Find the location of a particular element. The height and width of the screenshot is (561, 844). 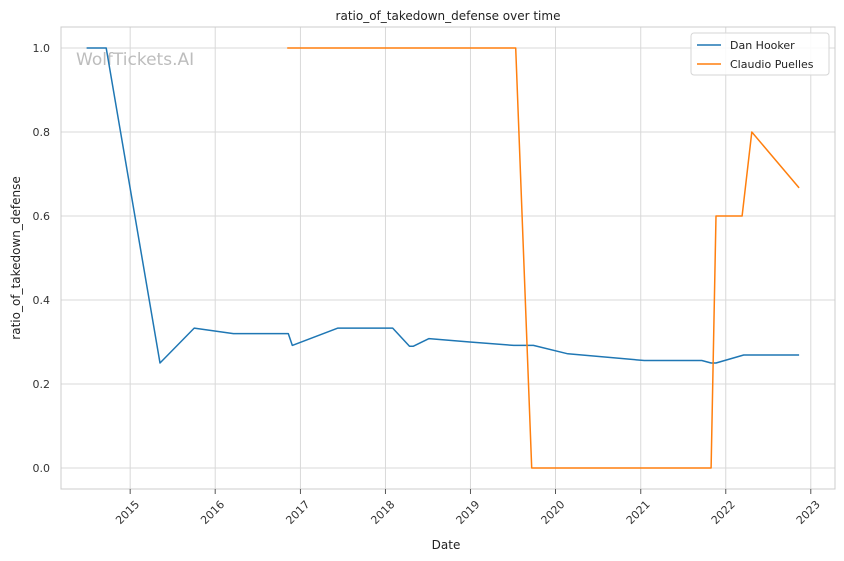

legend: Dan Hooker Claudio Puelles is located at coordinates (760, 54).